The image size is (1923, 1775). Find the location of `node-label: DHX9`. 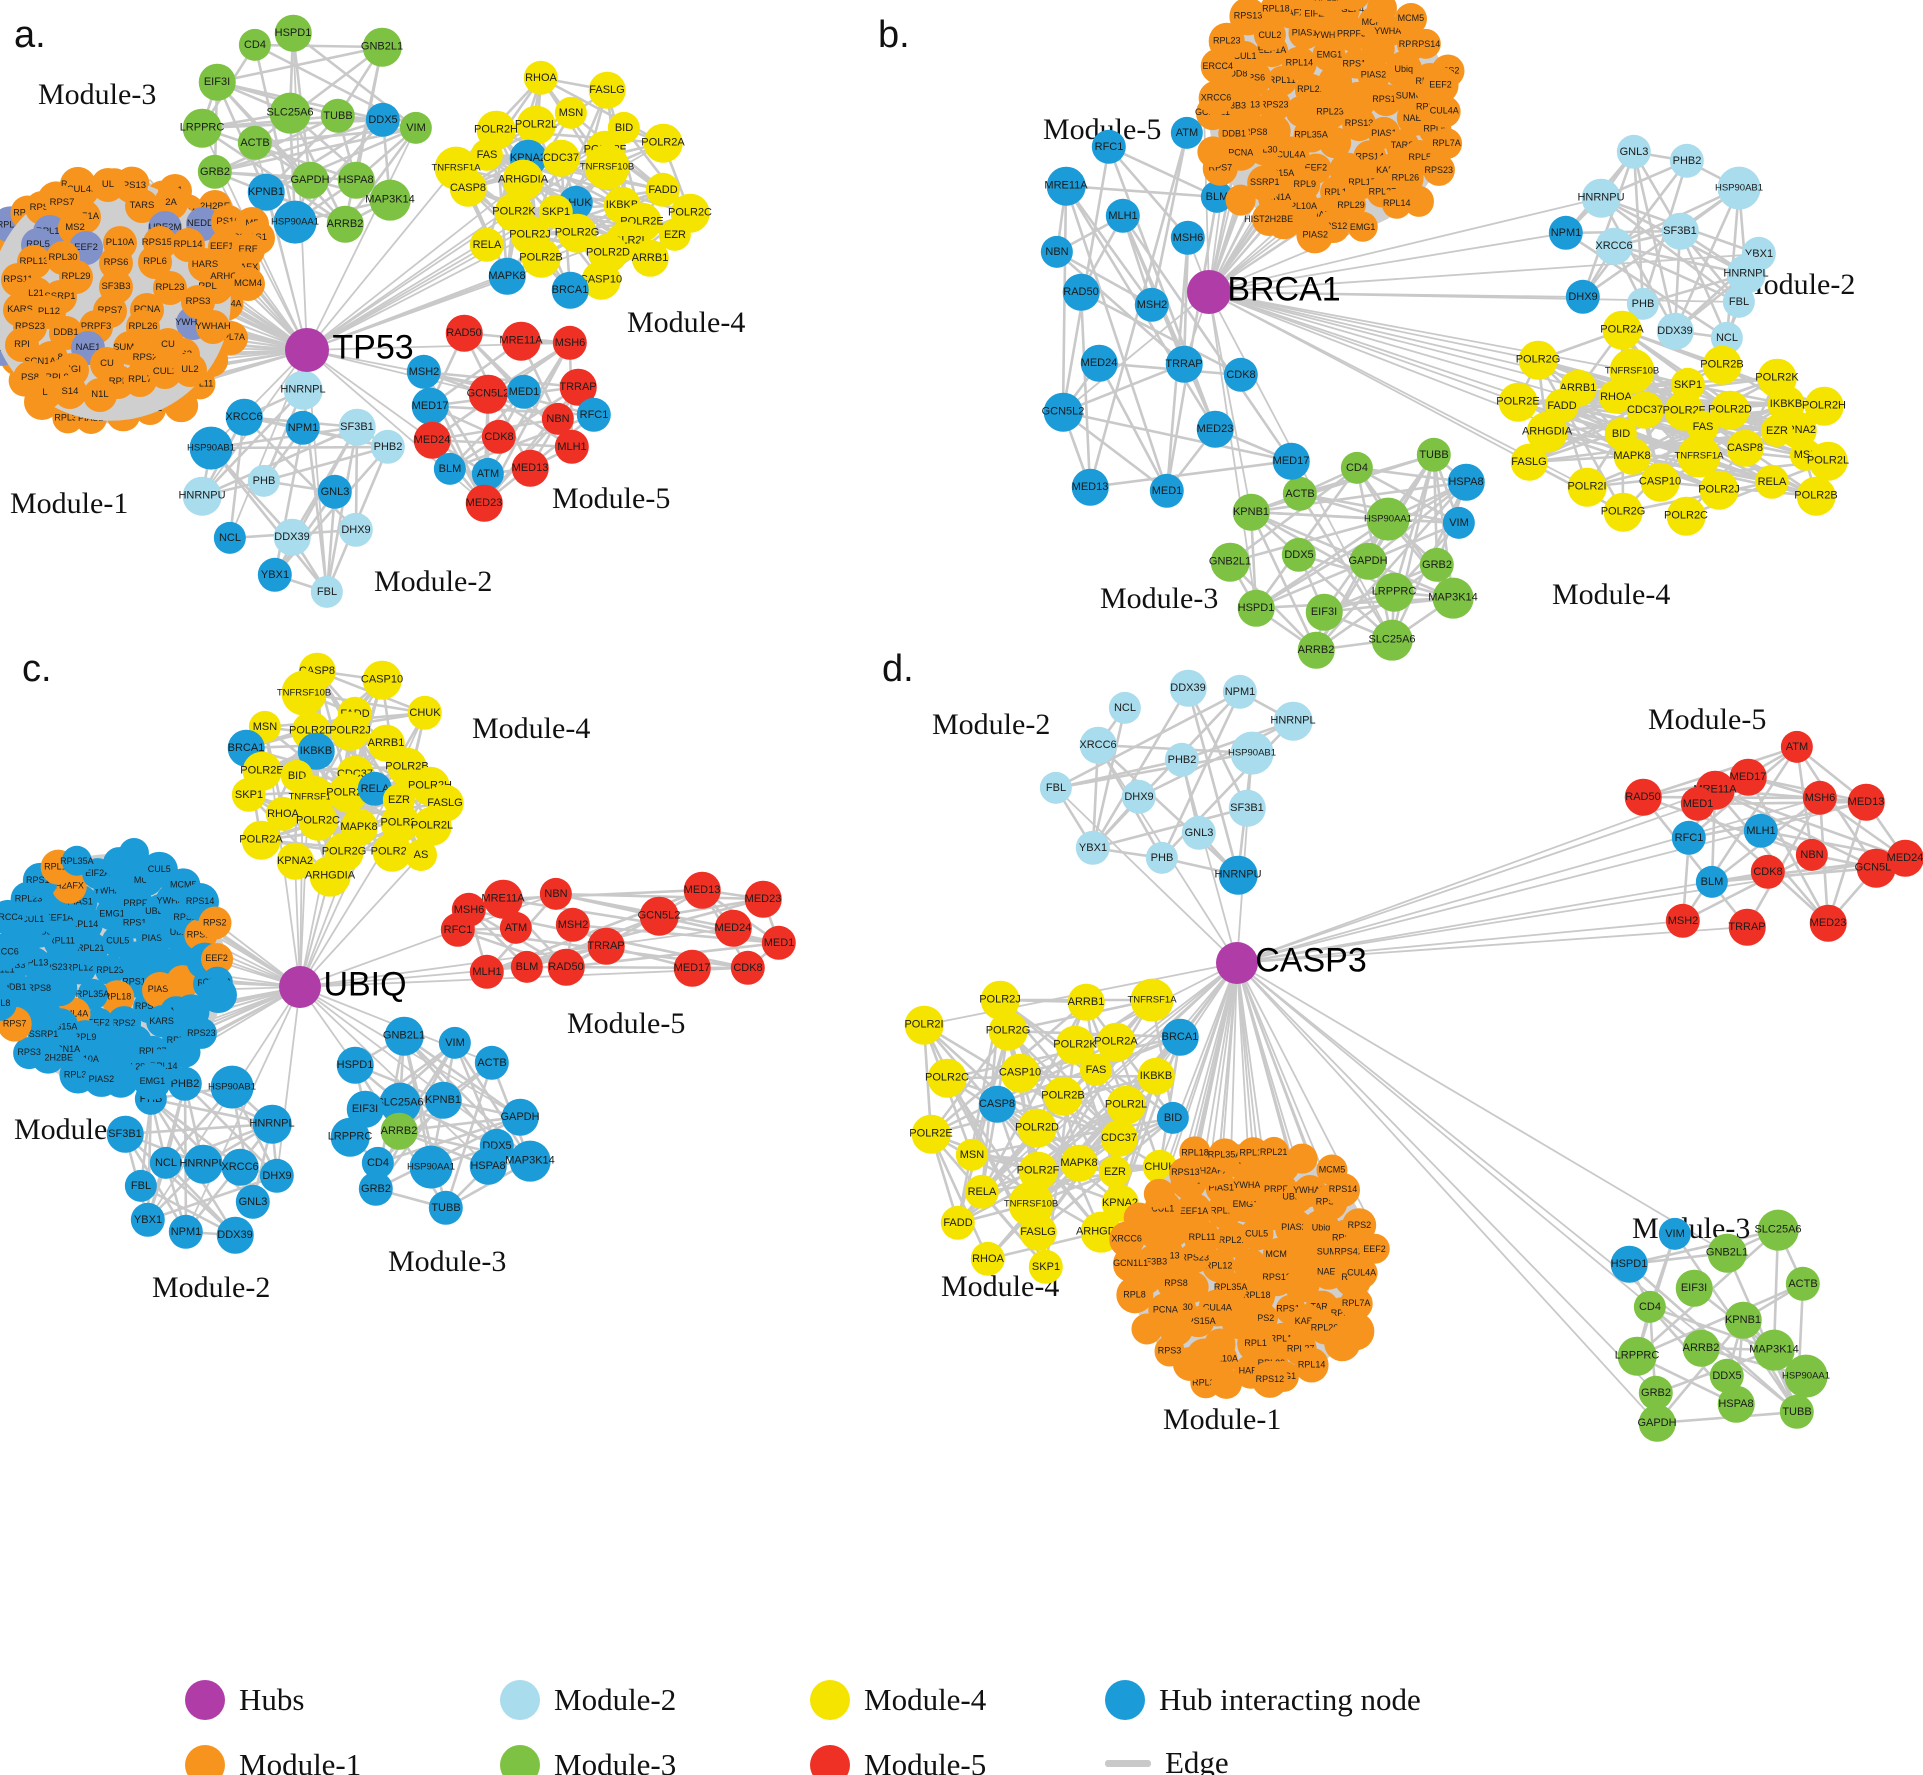

node-label: DHX9 is located at coordinates (1139, 796).